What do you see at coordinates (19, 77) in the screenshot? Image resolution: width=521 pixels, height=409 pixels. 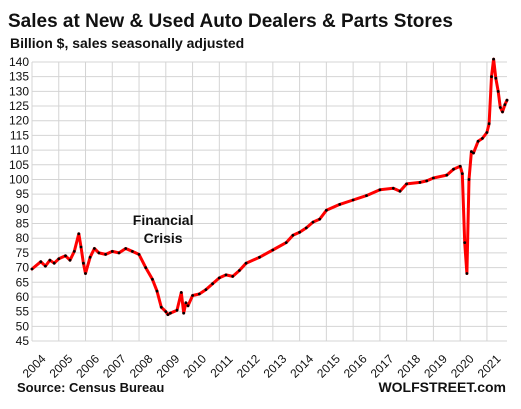 I see `y-tick-label: 135` at bounding box center [19, 77].